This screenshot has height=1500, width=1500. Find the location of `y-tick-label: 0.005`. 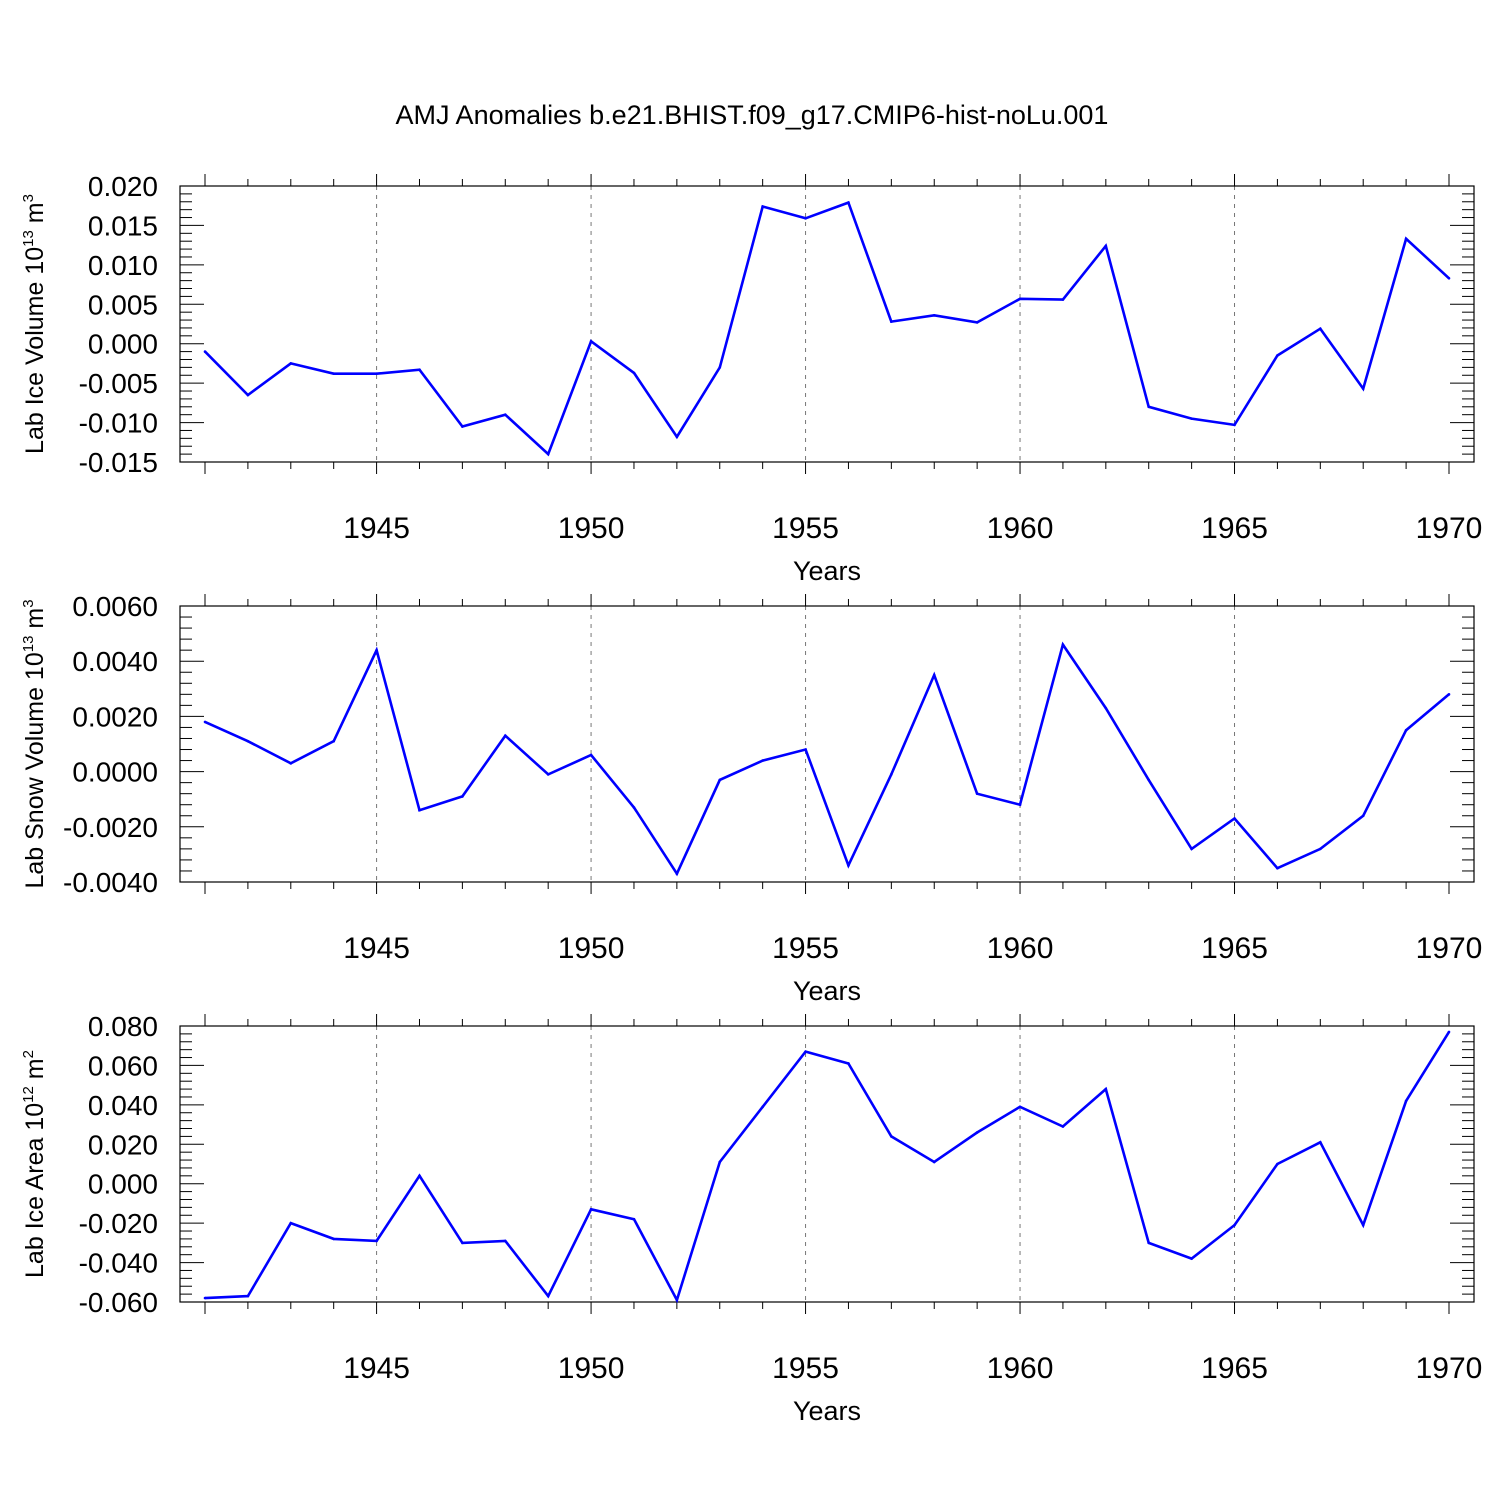

y-tick-label: 0.005 is located at coordinates (123, 304).